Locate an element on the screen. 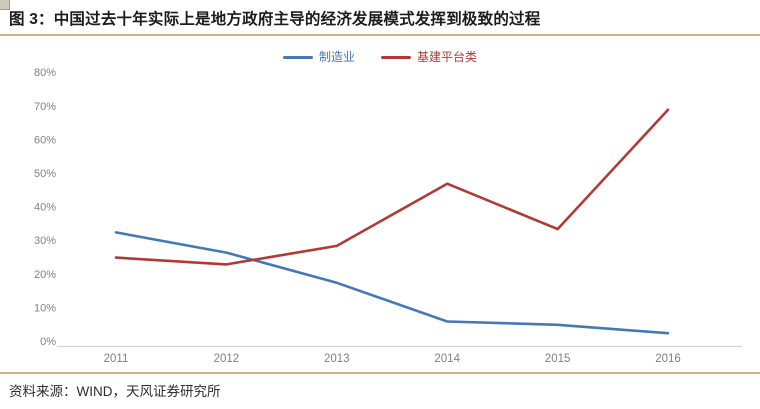 The height and width of the screenshot is (409, 760). y-tick-label: 0% is located at coordinates (48, 342).